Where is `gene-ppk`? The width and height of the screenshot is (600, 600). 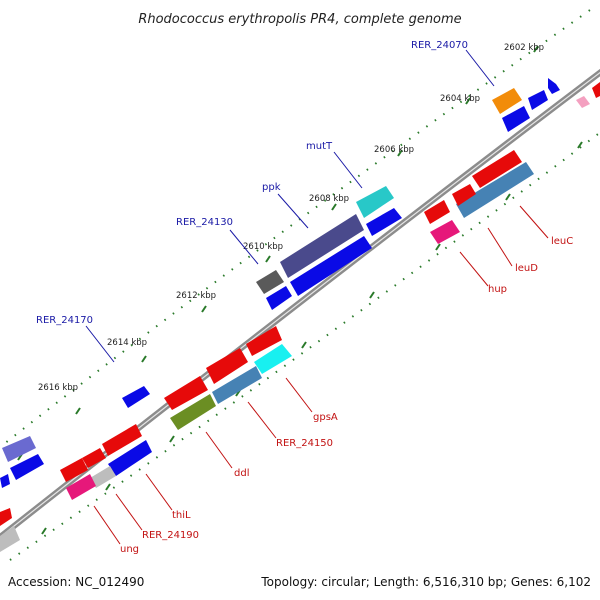
gene-ppk is located at coordinates (322, 246).